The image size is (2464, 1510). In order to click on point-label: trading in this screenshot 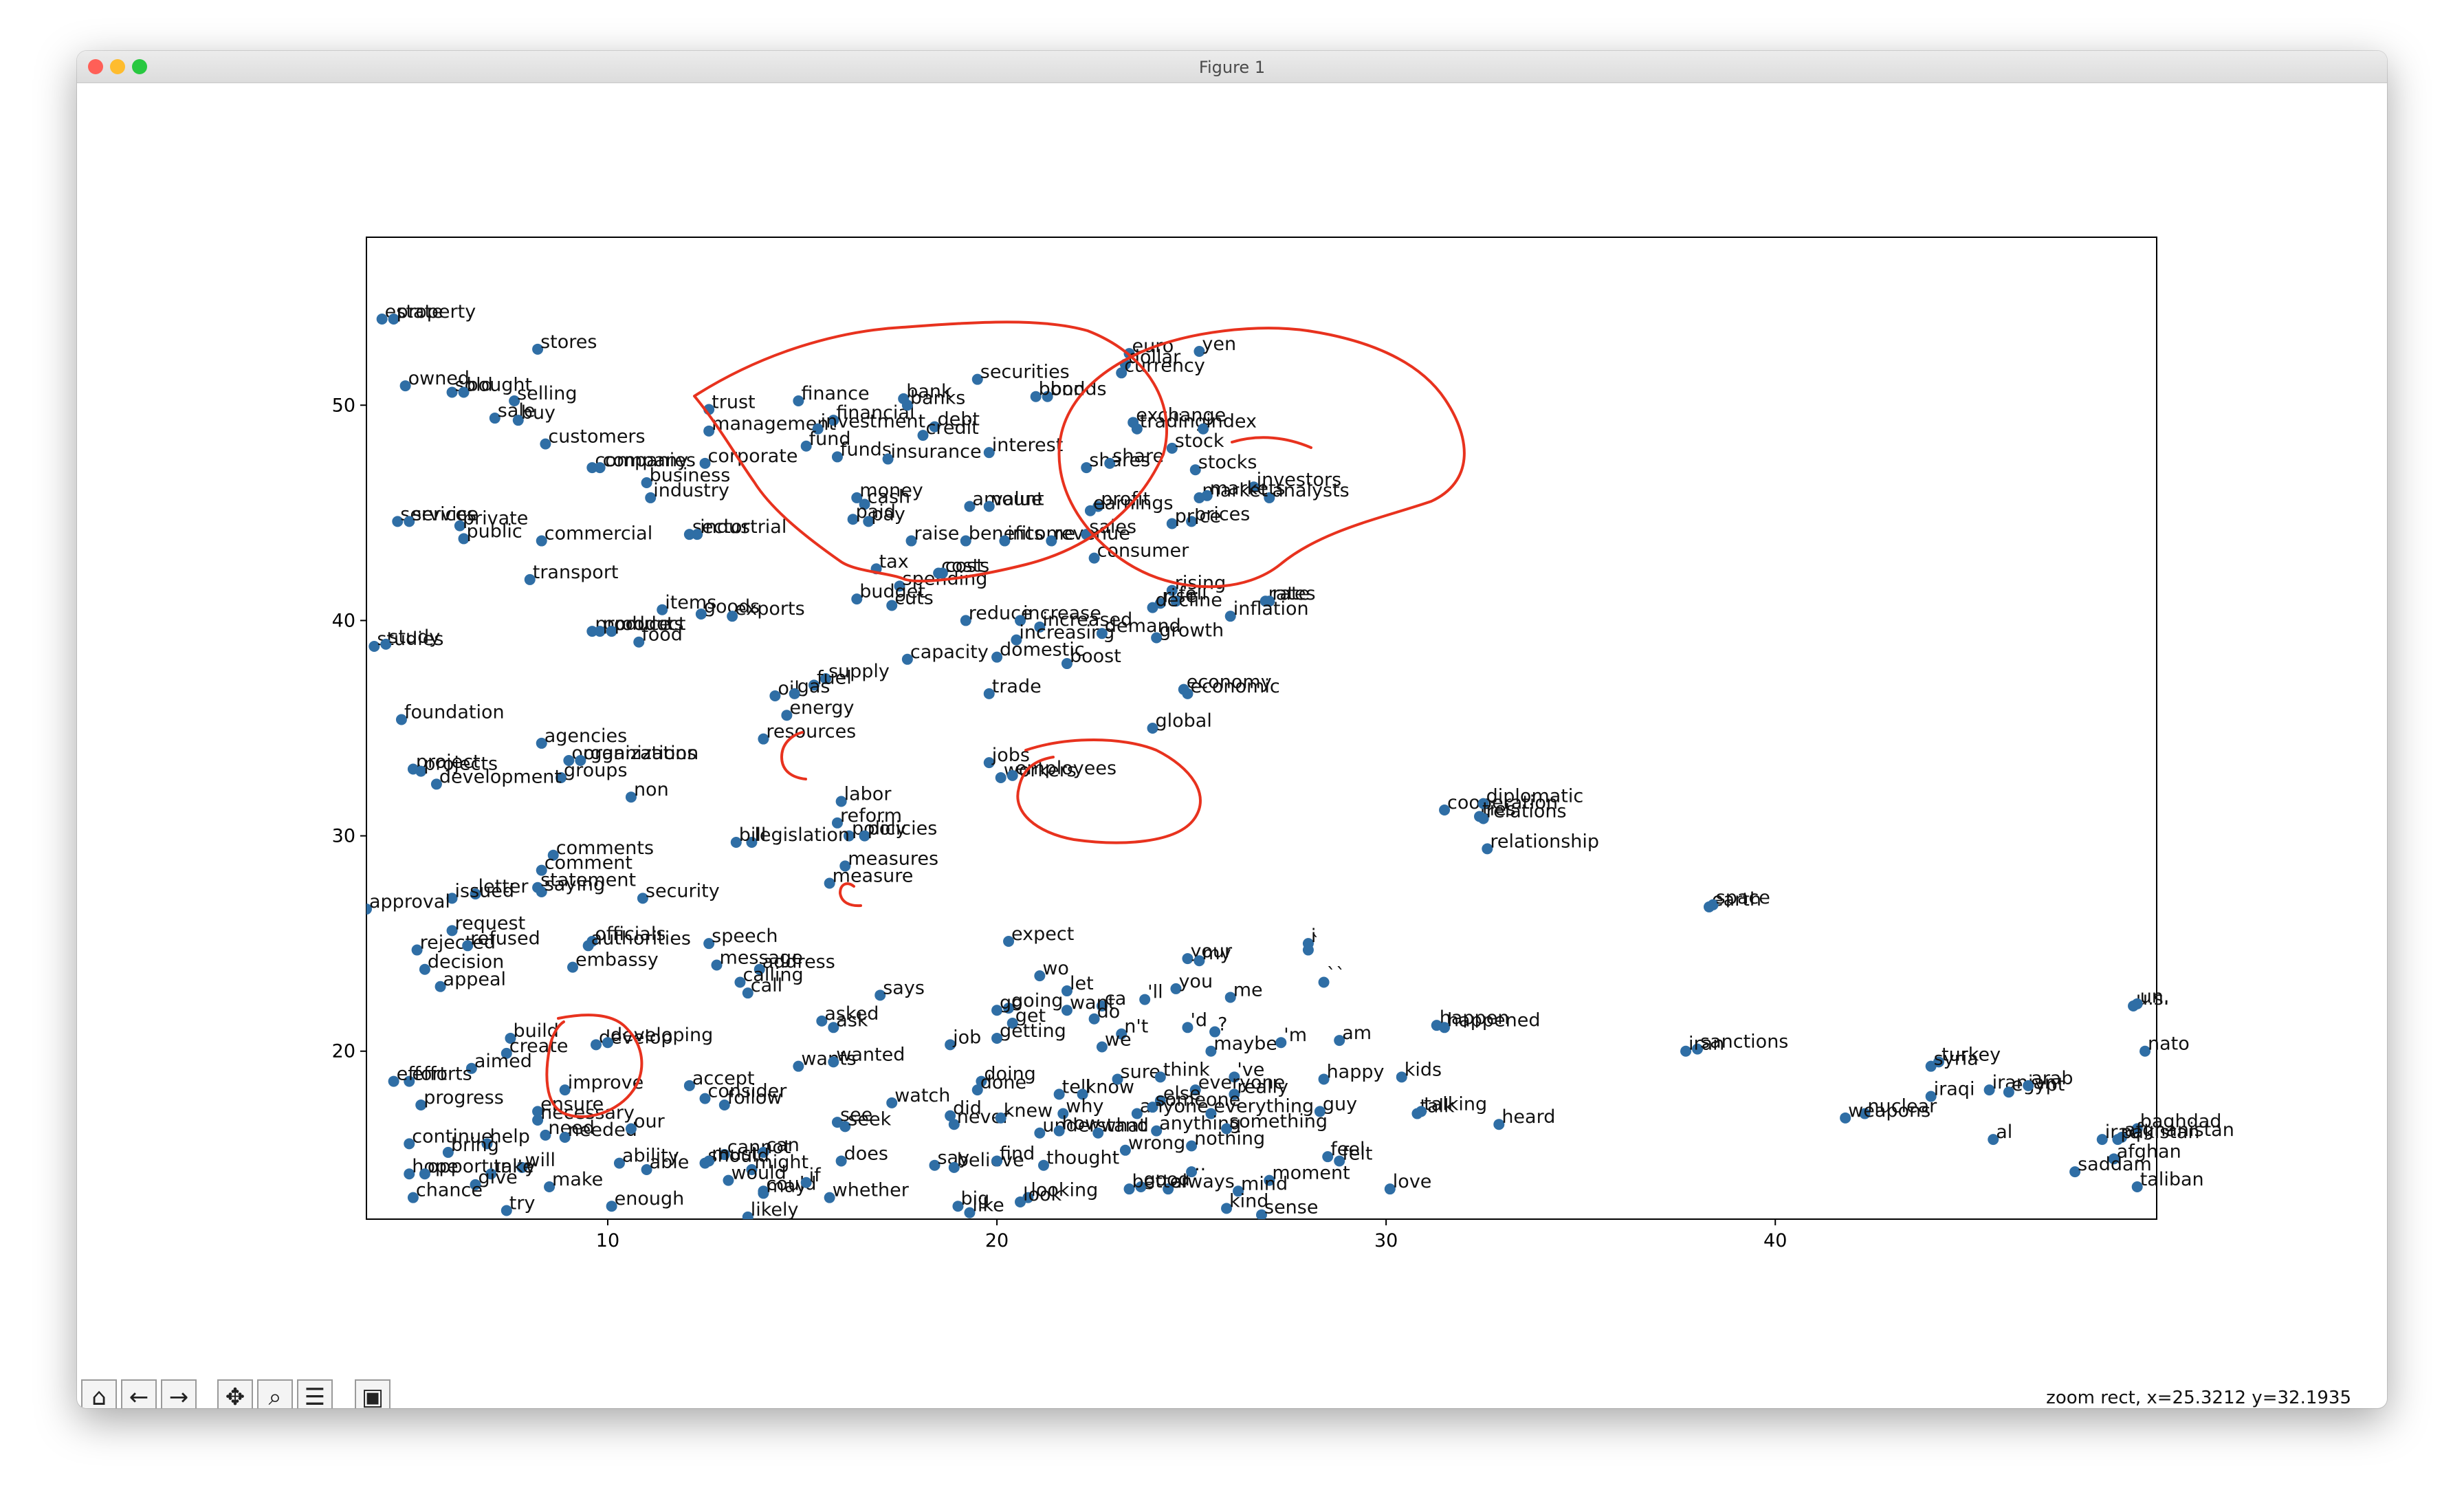, I will do `click(1173, 422)`.